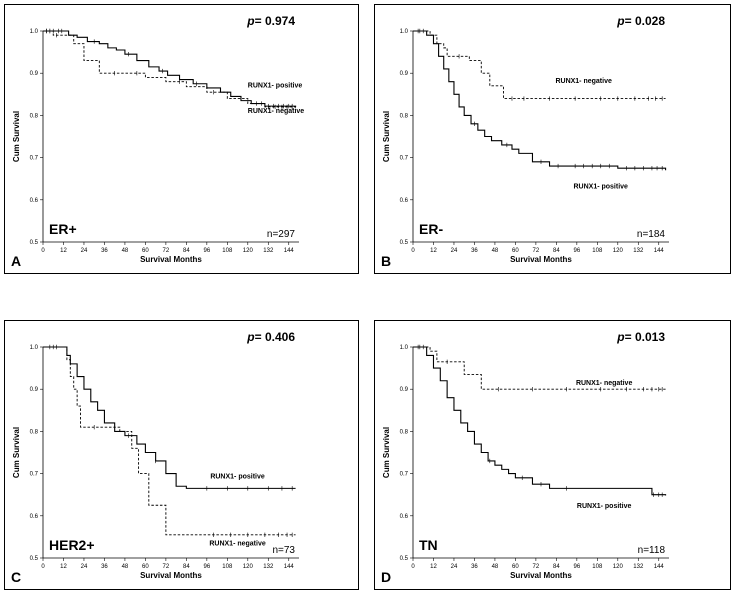 The width and height of the screenshot is (734, 597). What do you see at coordinates (275, 337) in the screenshot?
I see `p-number: = 0.406` at bounding box center [275, 337].